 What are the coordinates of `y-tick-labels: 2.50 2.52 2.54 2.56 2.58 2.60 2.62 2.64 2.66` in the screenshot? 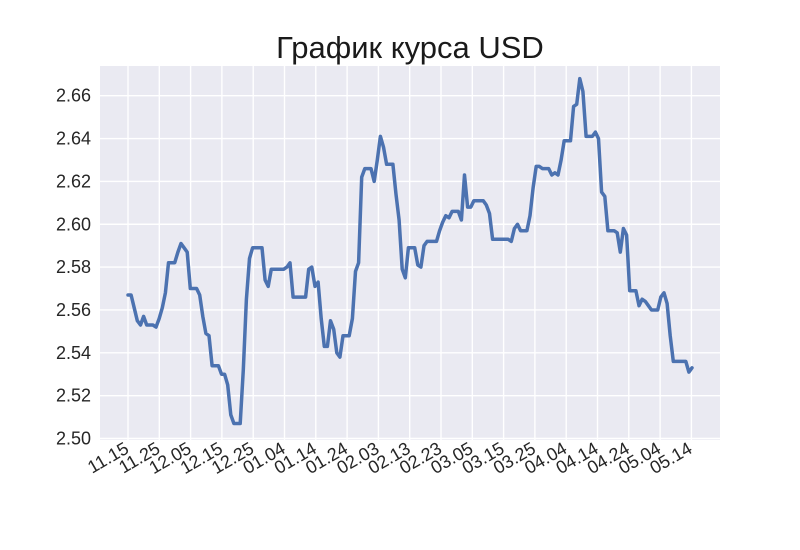 It's located at (73, 267).